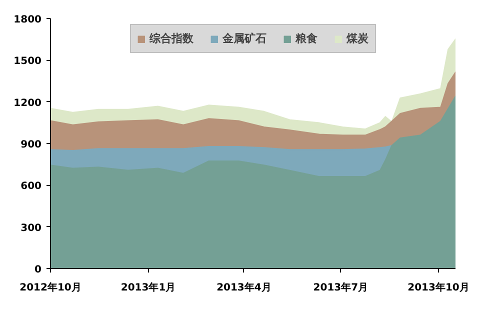  I want to click on legend-label: 煤炭, so click(357, 38).